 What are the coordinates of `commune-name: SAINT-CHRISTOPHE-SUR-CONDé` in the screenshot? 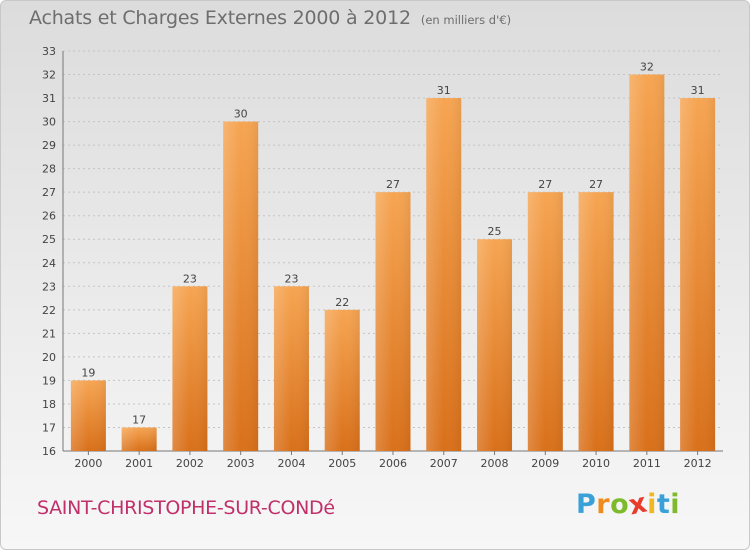 It's located at (186, 508).